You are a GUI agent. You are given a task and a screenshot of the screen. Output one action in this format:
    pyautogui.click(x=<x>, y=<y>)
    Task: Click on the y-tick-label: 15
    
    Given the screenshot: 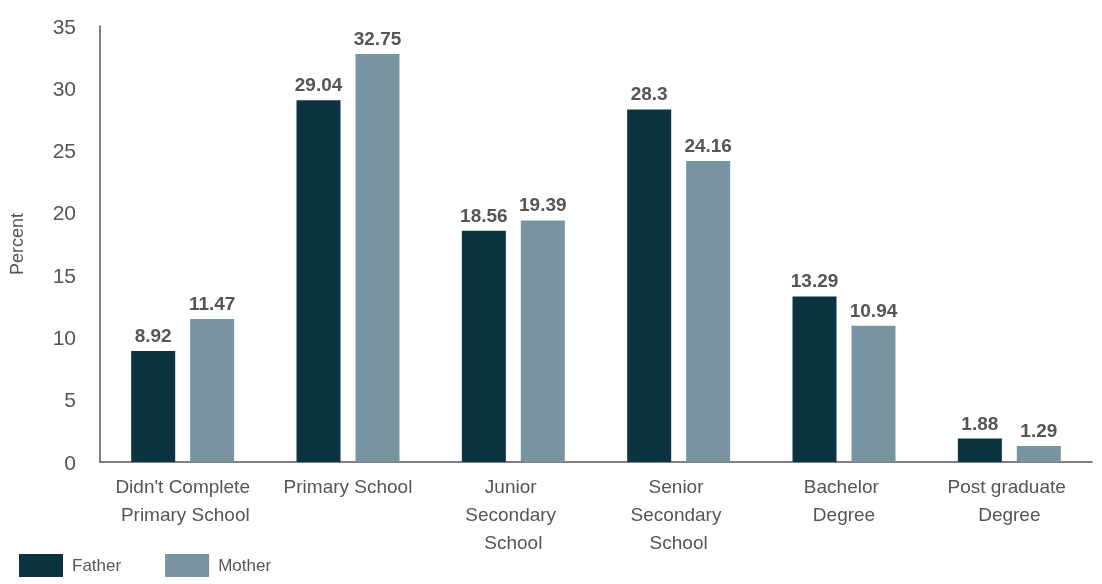 What is the action you would take?
    pyautogui.click(x=64, y=275)
    